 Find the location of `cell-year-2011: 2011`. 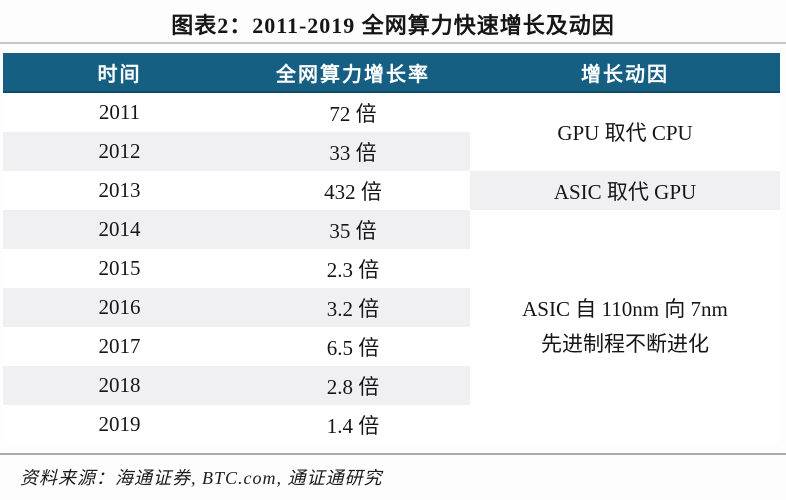

cell-year-2011: 2011 is located at coordinates (119, 112).